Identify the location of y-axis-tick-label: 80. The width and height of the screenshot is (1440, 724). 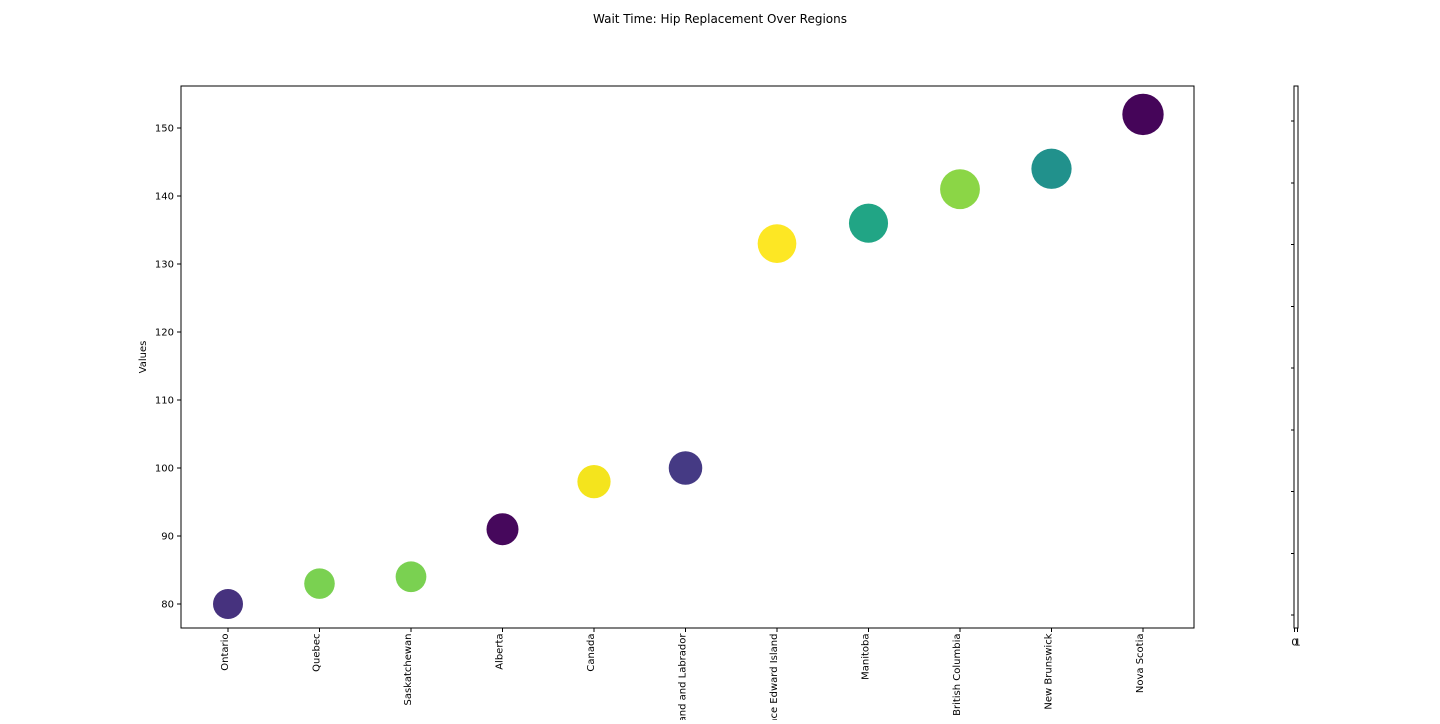
(167, 605).